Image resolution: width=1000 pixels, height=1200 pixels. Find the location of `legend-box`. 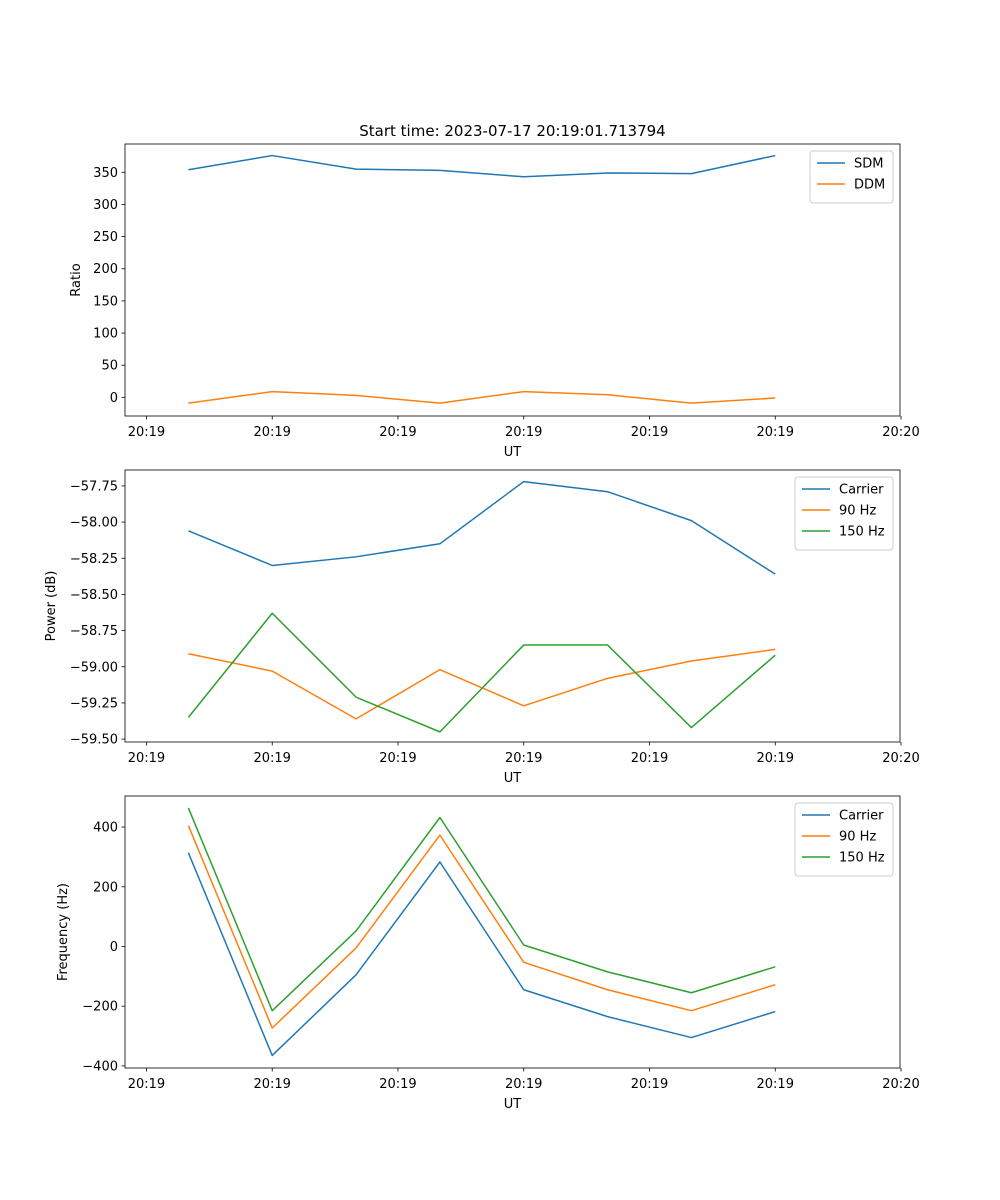

legend-box is located at coordinates (851, 177).